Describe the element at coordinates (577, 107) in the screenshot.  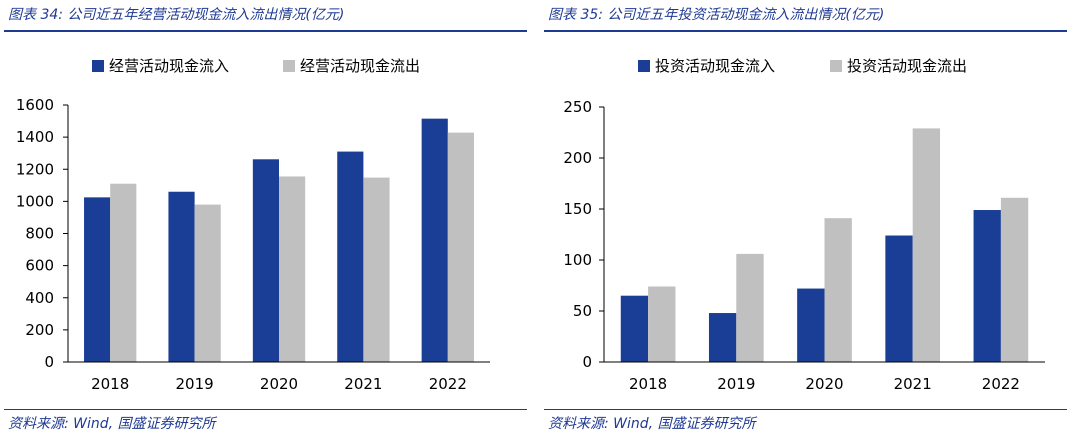
I see `y-tick-label: 250` at that location.